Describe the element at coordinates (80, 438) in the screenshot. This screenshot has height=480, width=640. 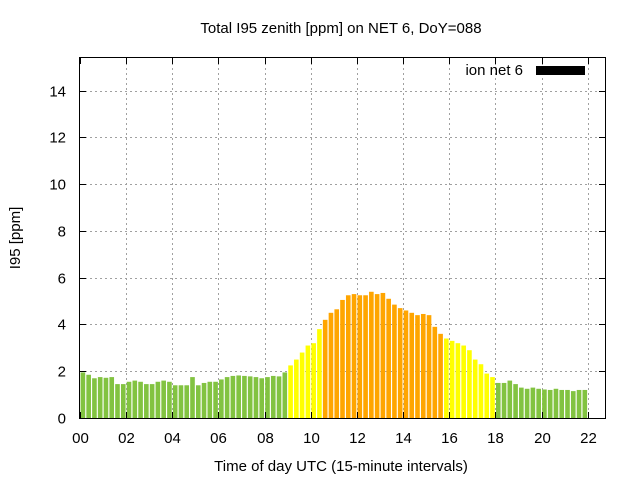
I see `x-tick-label: 00` at that location.